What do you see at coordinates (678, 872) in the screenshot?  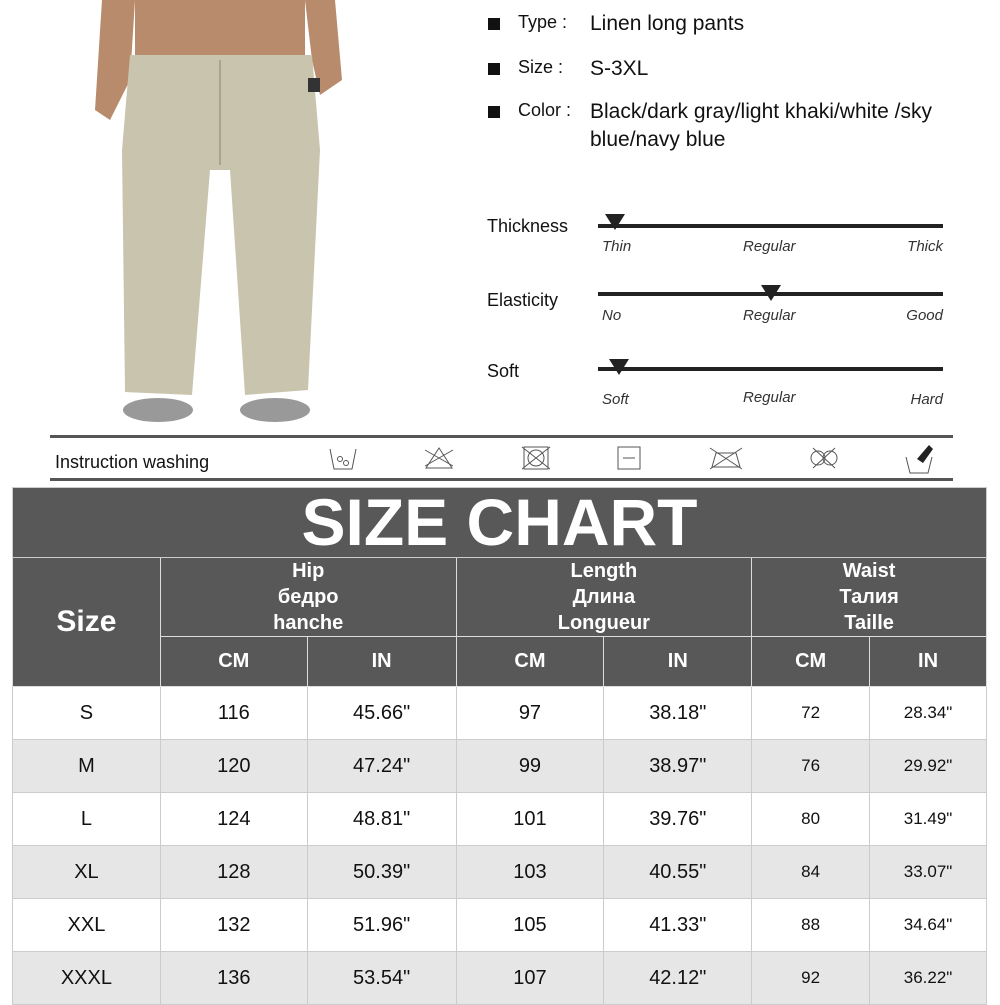 I see `table-cell: 40.55"` at bounding box center [678, 872].